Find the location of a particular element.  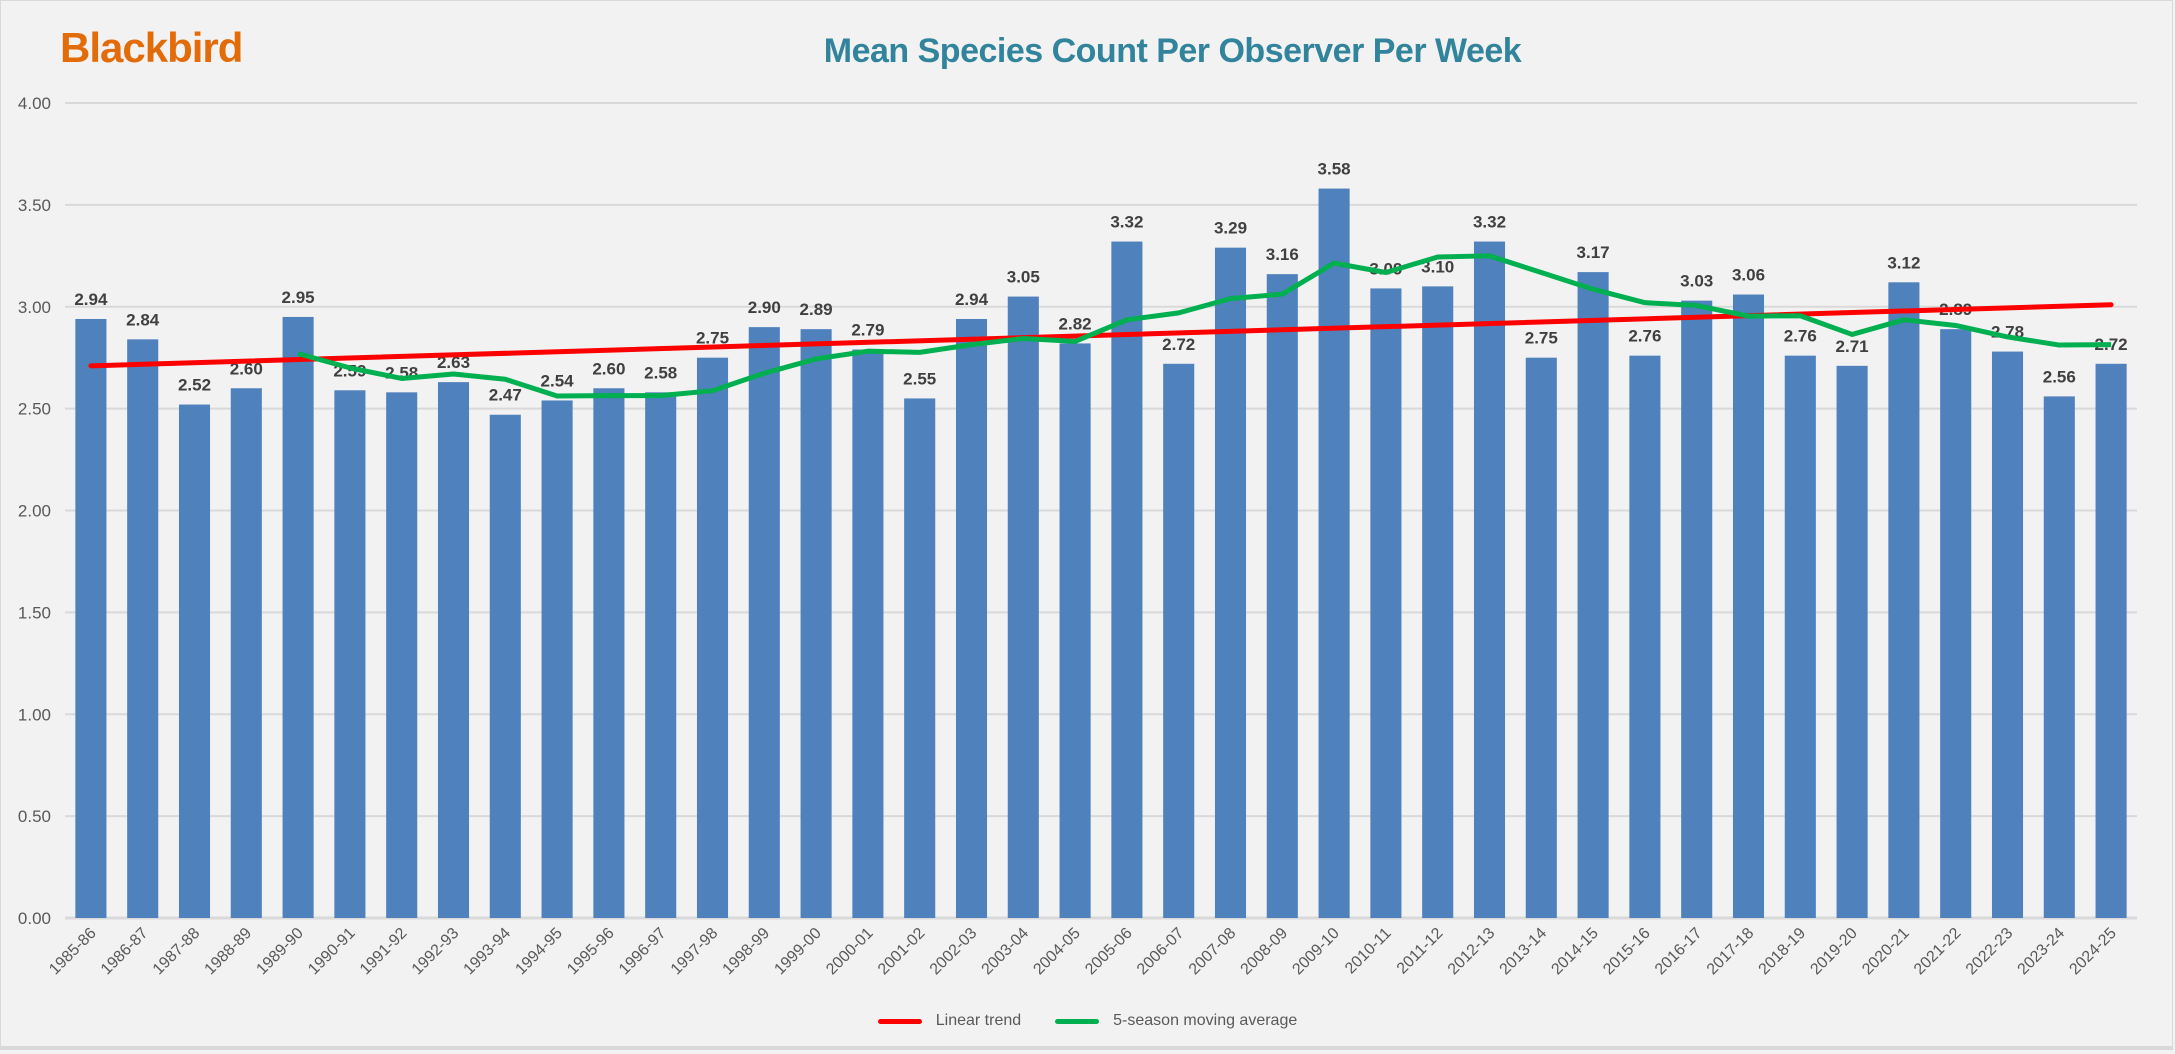

x-tick-label: 1997-98 is located at coordinates (695, 952).